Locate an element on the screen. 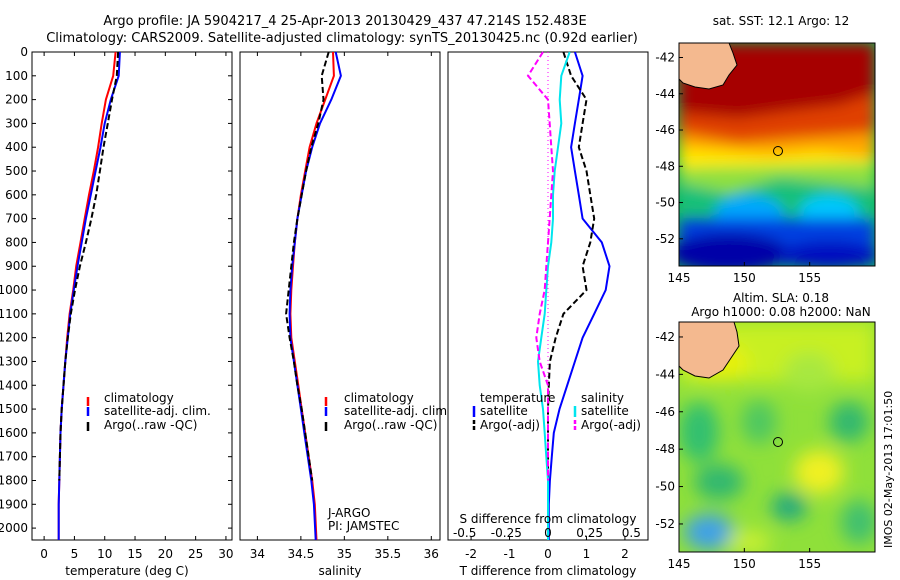  sst-map is located at coordinates (777, 154).